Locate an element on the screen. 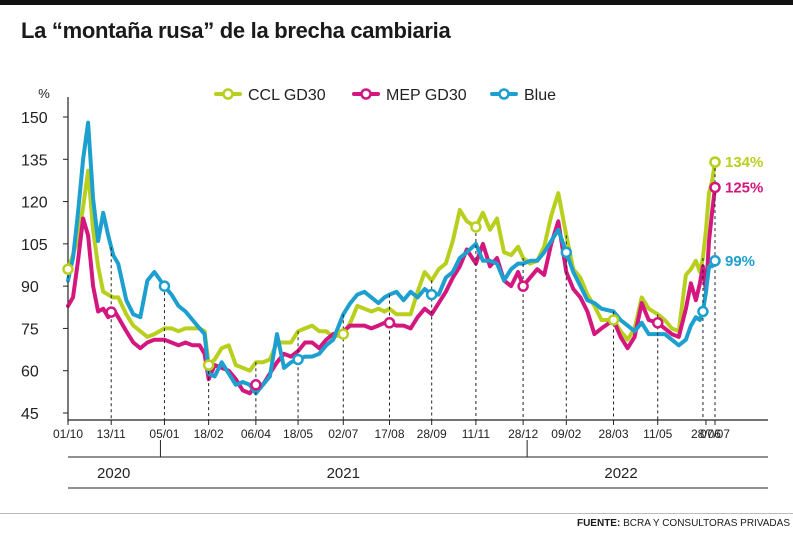 The height and width of the screenshot is (536, 793). y-tick-label: 150 is located at coordinates (34, 118).